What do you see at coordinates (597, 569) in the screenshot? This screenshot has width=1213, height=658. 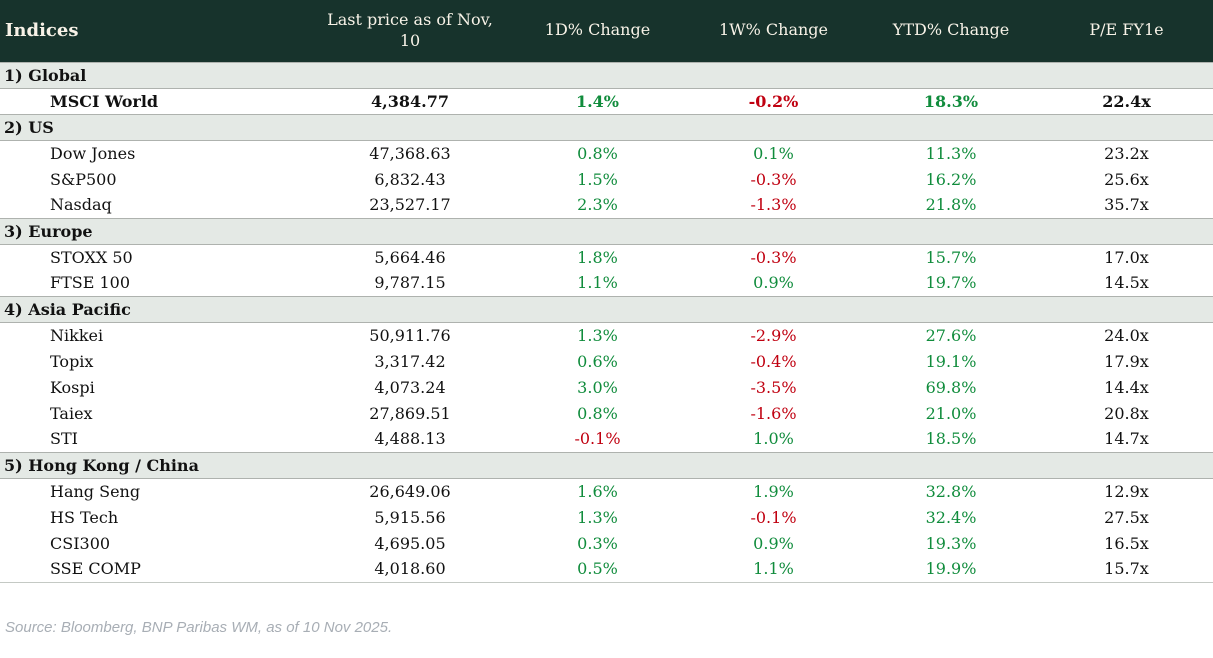 I see `change-1d: 0.5%` at bounding box center [597, 569].